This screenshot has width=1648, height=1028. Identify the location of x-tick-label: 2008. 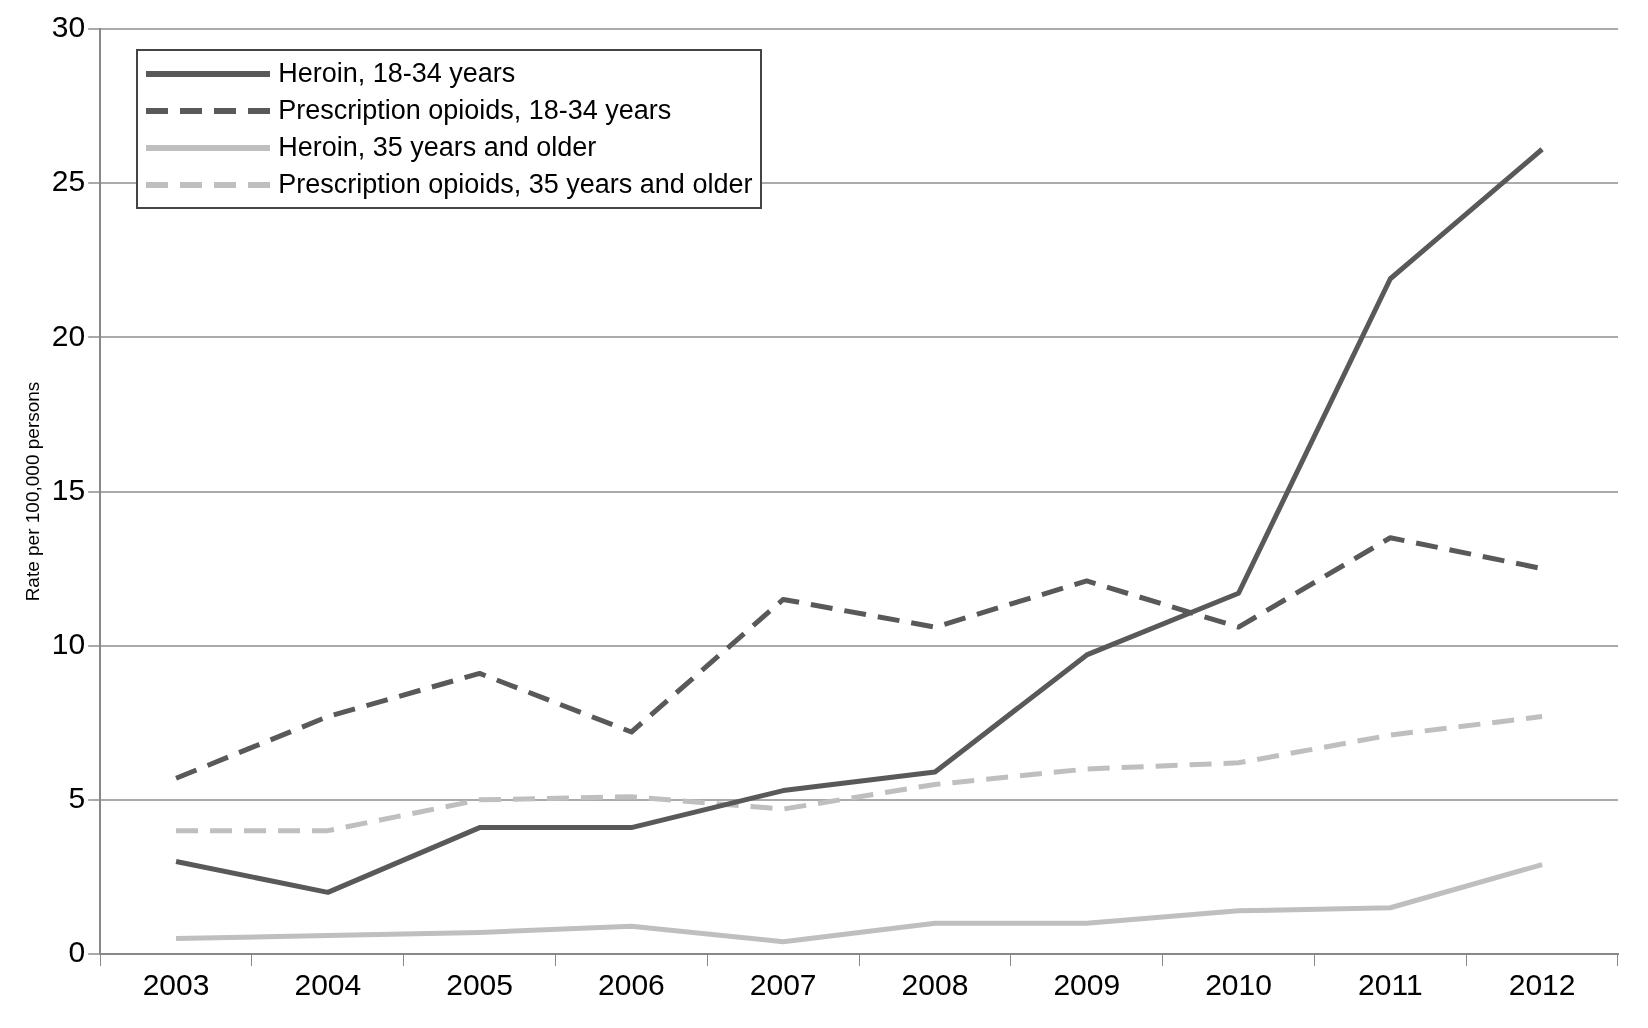
(935, 985).